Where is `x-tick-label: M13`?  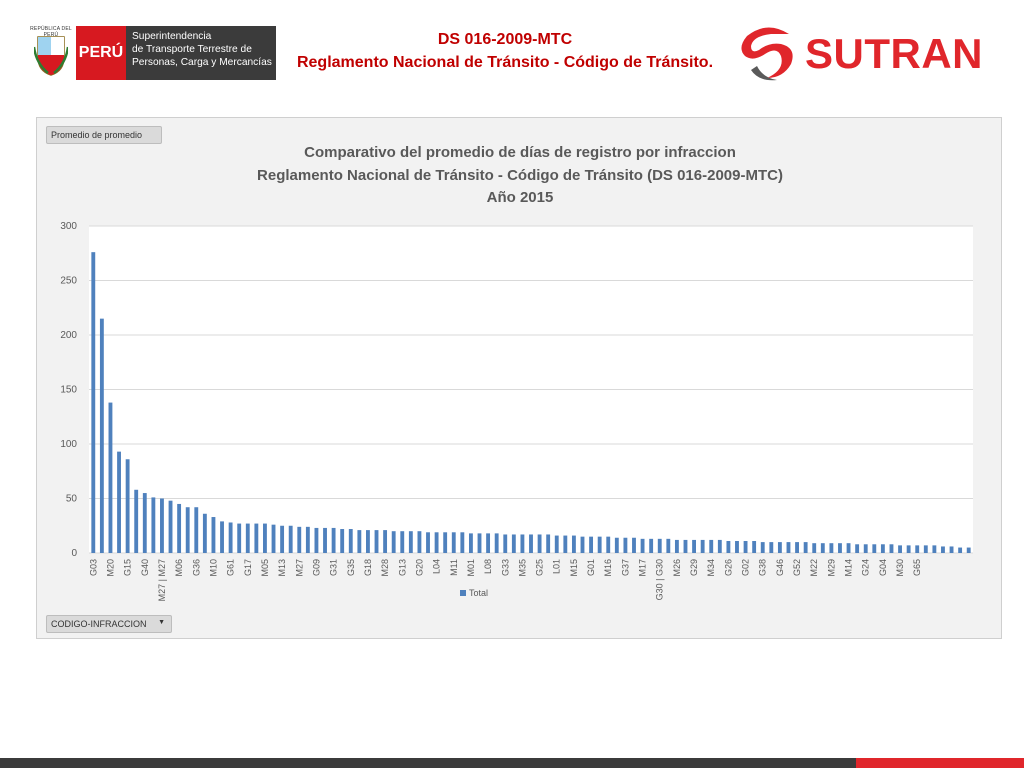
x-tick-label: M13 is located at coordinates (282, 568).